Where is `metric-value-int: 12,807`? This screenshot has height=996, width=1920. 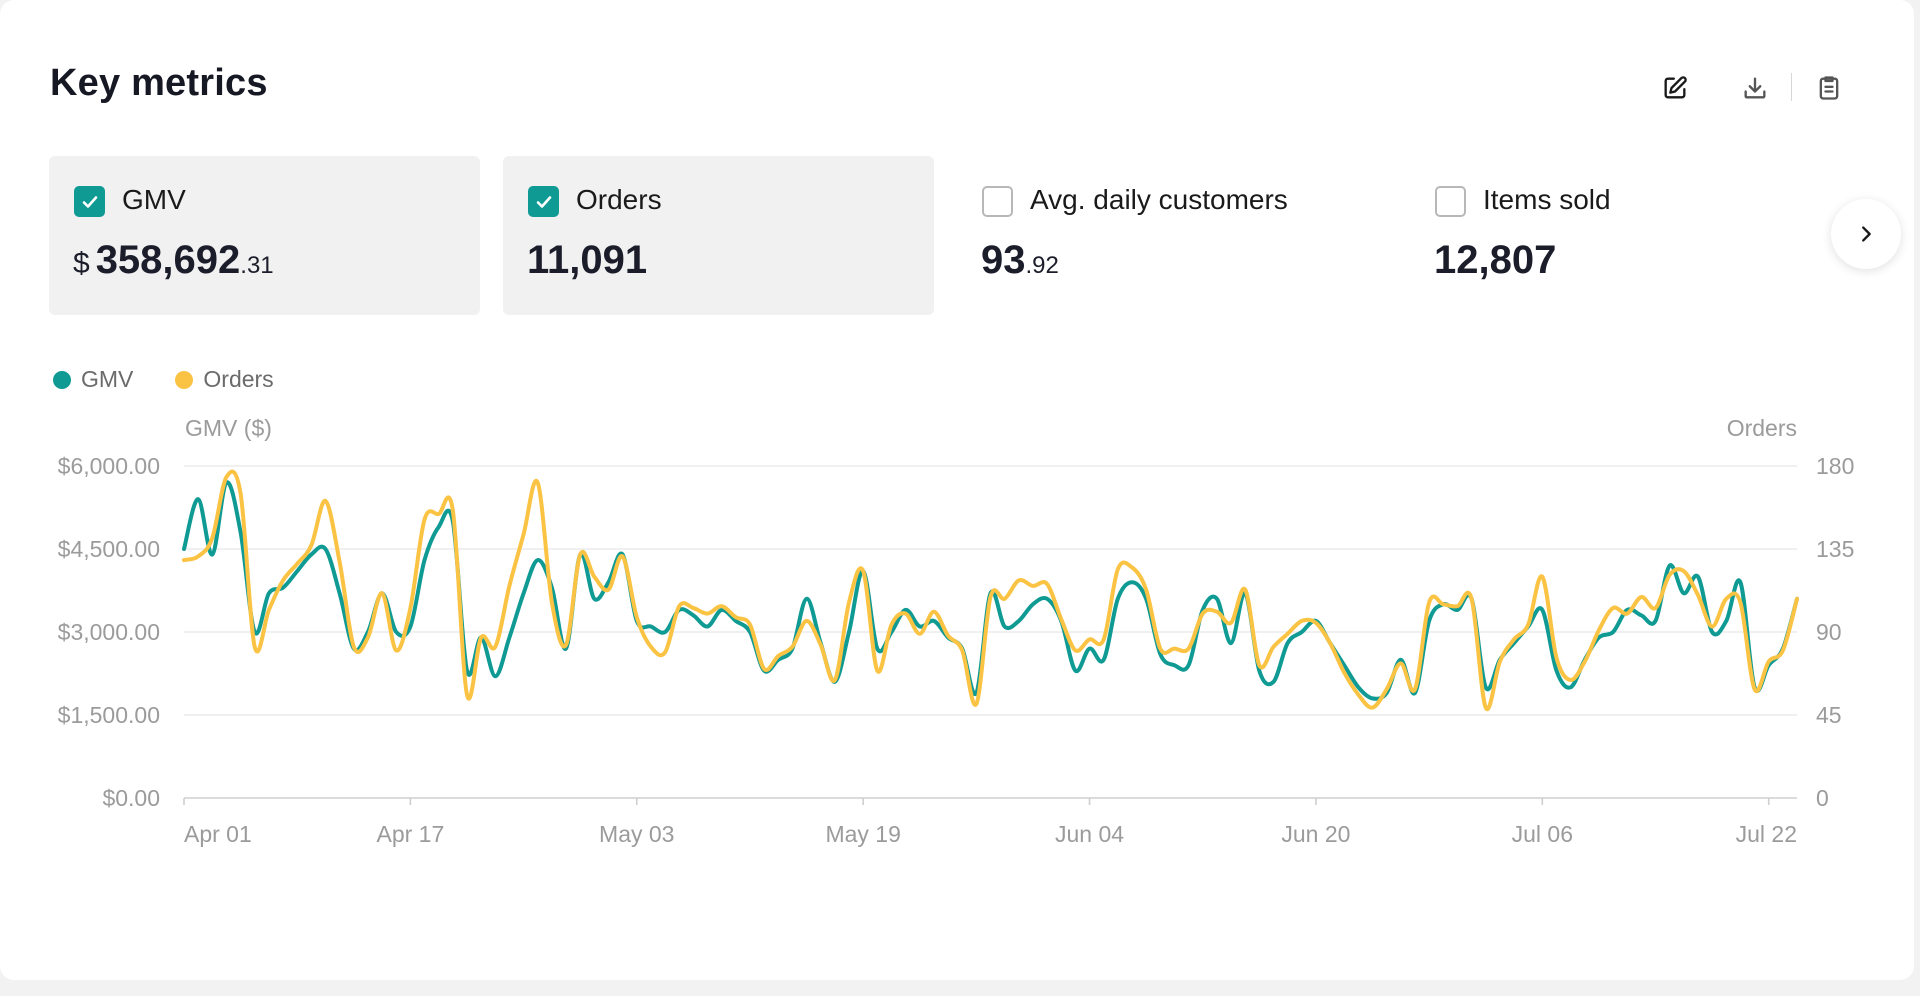
metric-value-int: 12,807 is located at coordinates (1495, 260).